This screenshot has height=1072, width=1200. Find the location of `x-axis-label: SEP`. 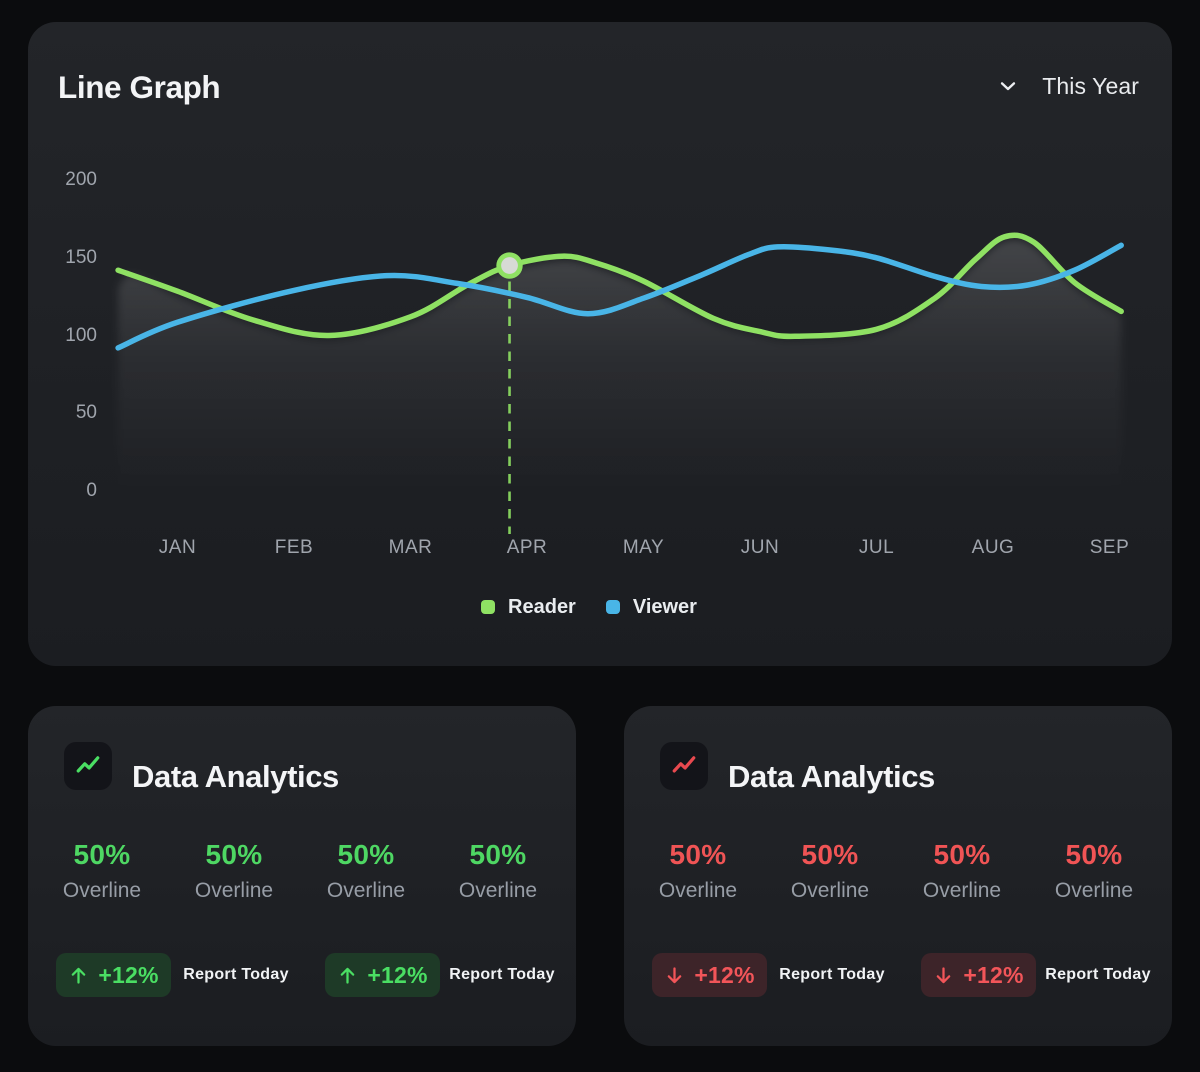

x-axis-label: SEP is located at coordinates (1109, 547).